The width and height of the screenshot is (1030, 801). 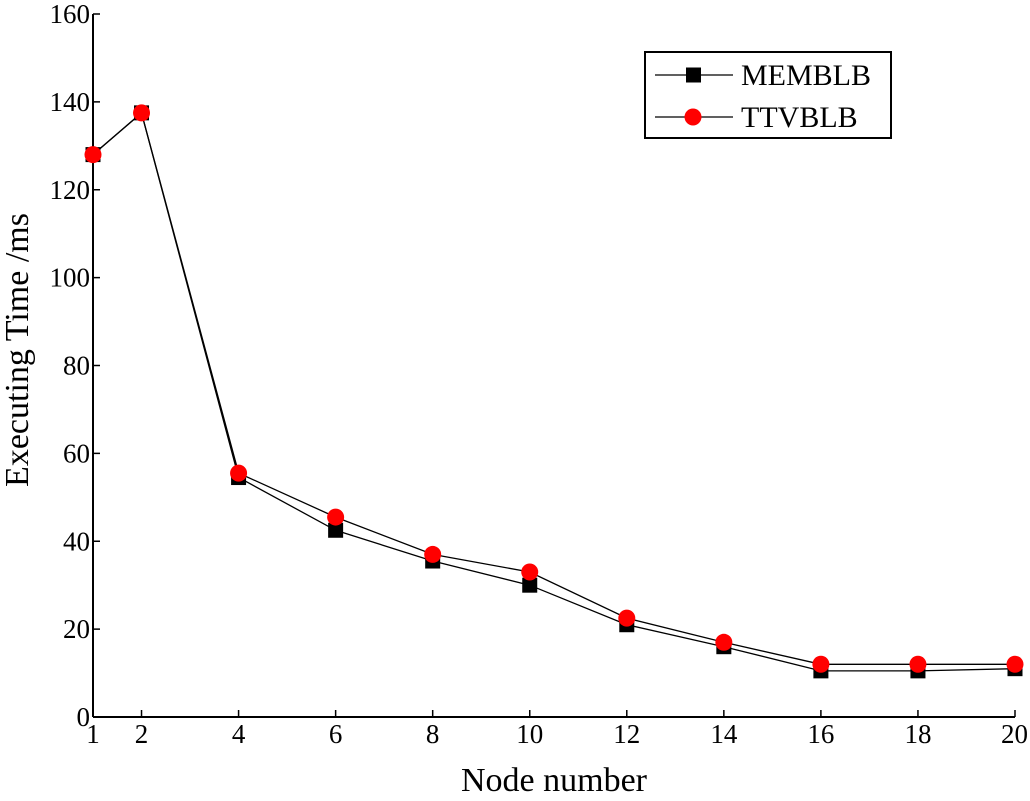 What do you see at coordinates (529, 734) in the screenshot?
I see `x-tick-label: 10` at bounding box center [529, 734].